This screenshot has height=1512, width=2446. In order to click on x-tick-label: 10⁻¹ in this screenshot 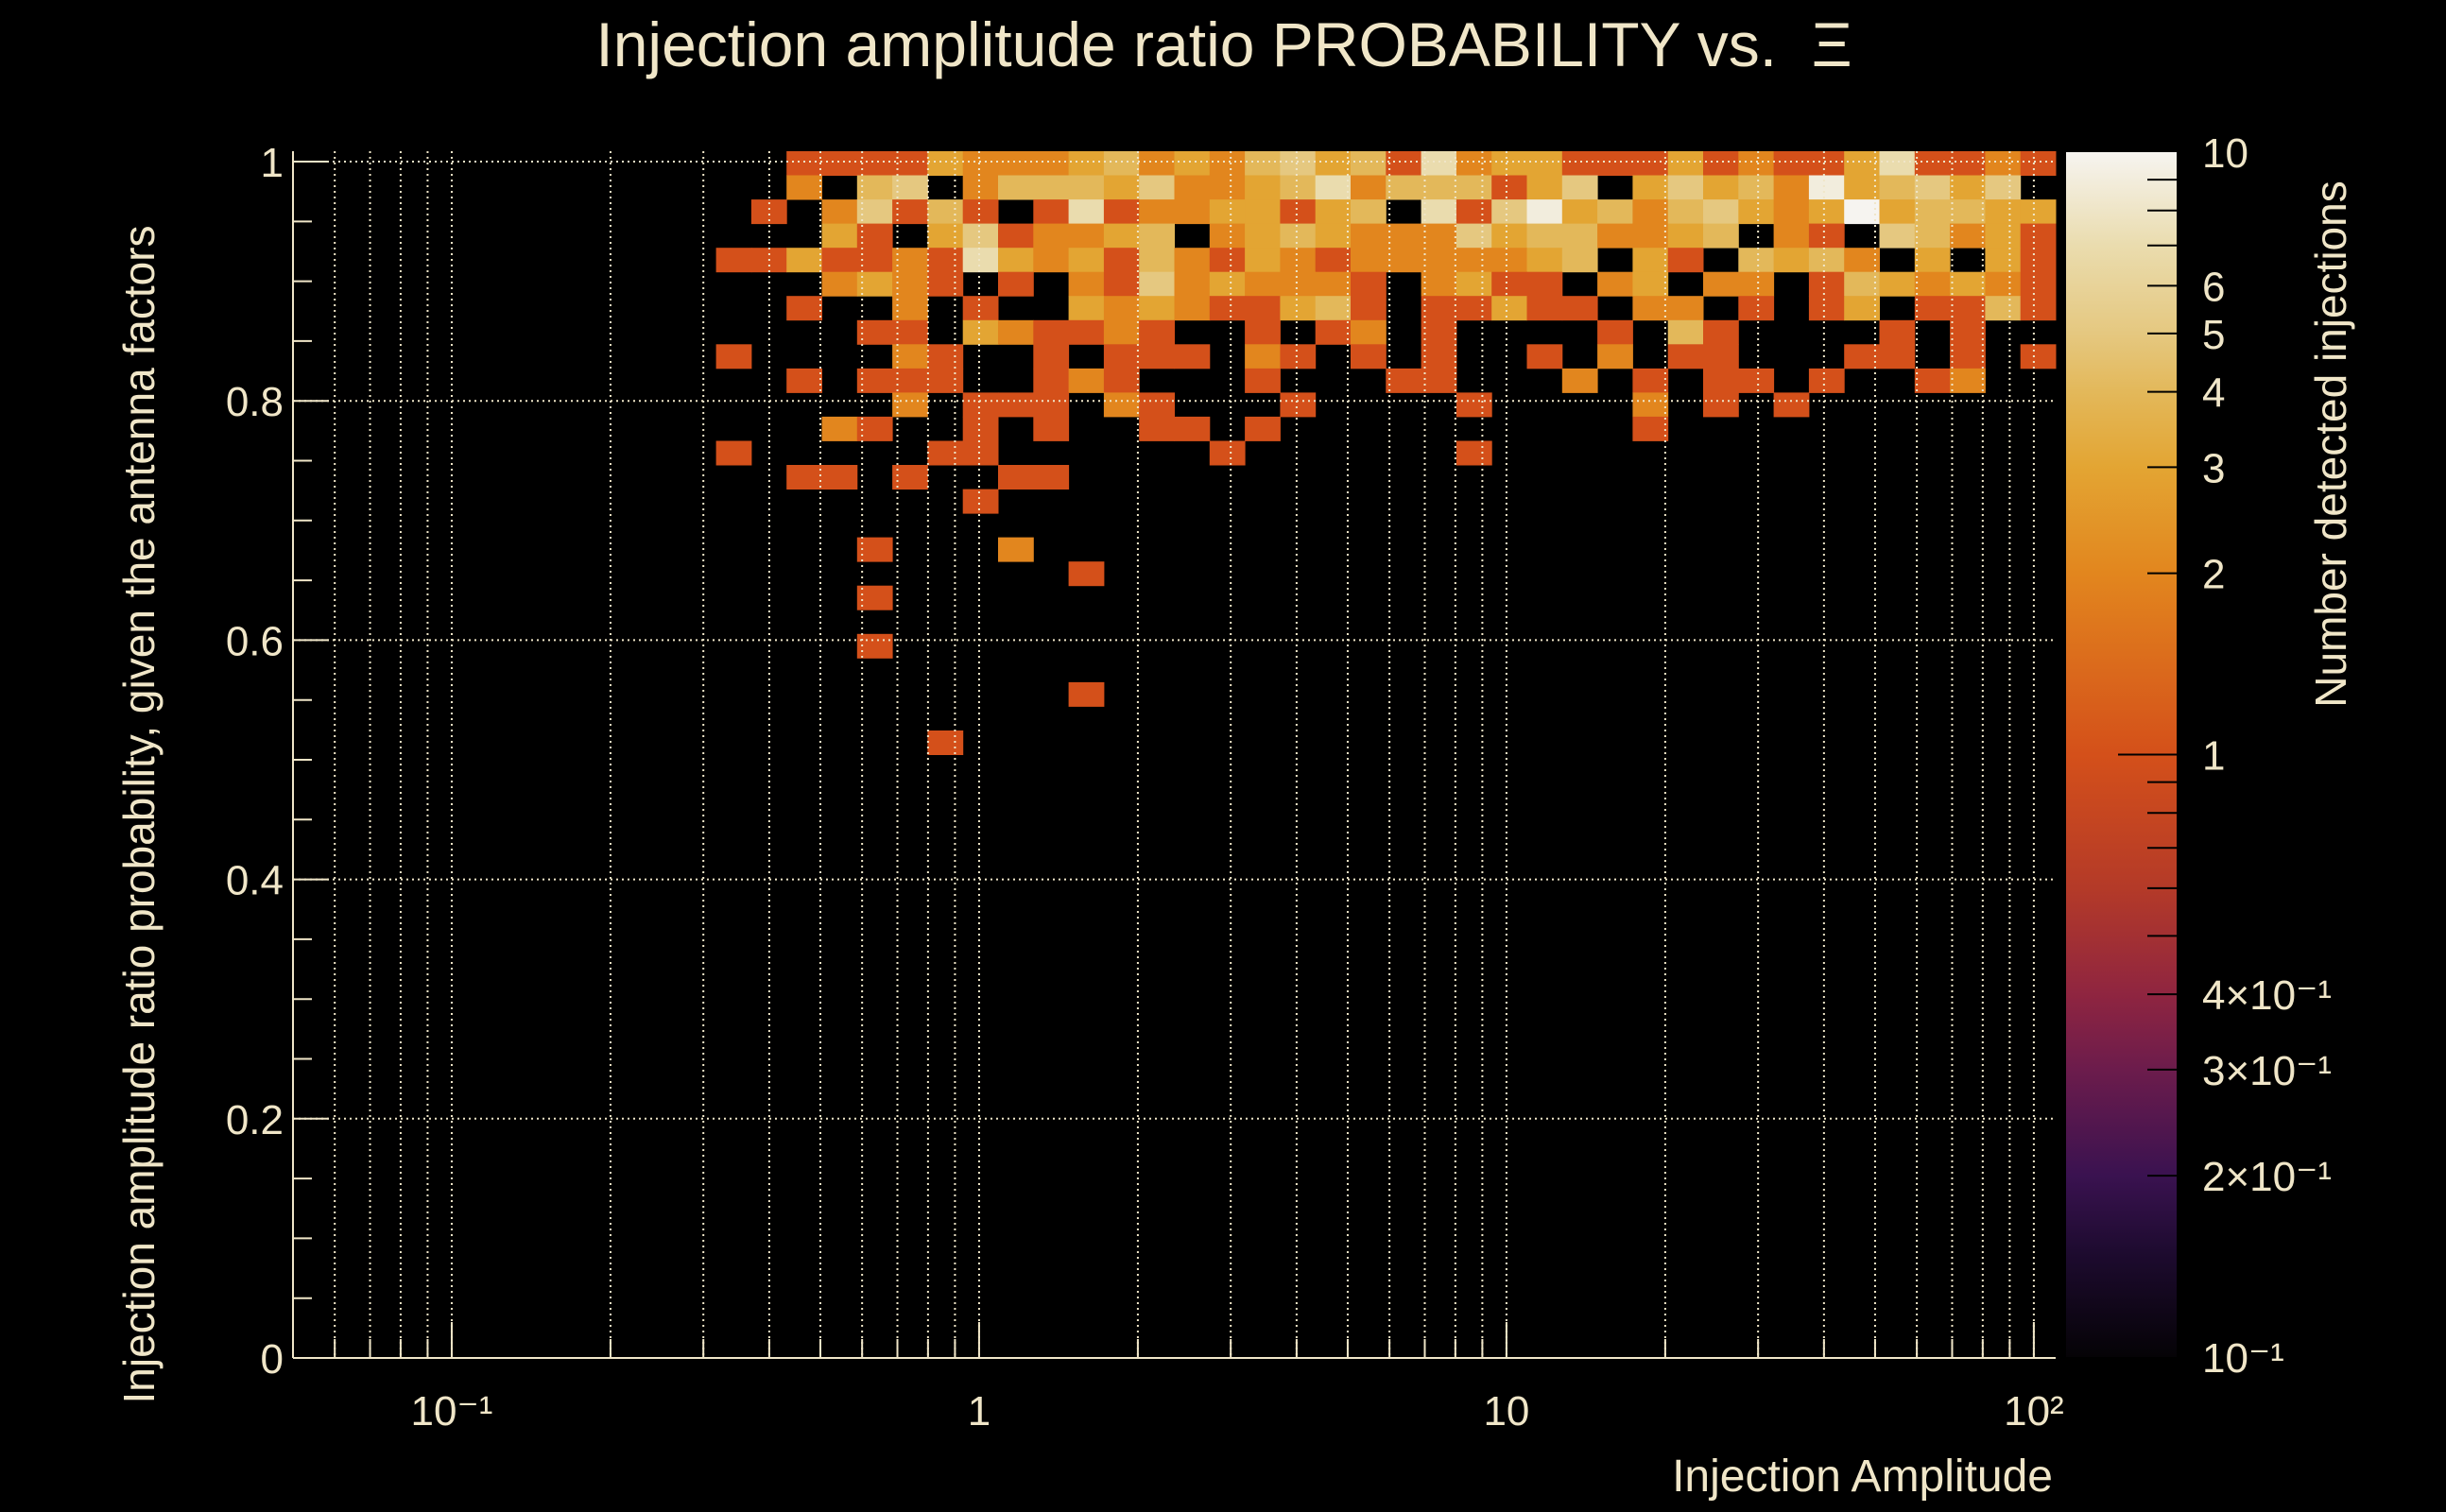, I will do `click(452, 1411)`.